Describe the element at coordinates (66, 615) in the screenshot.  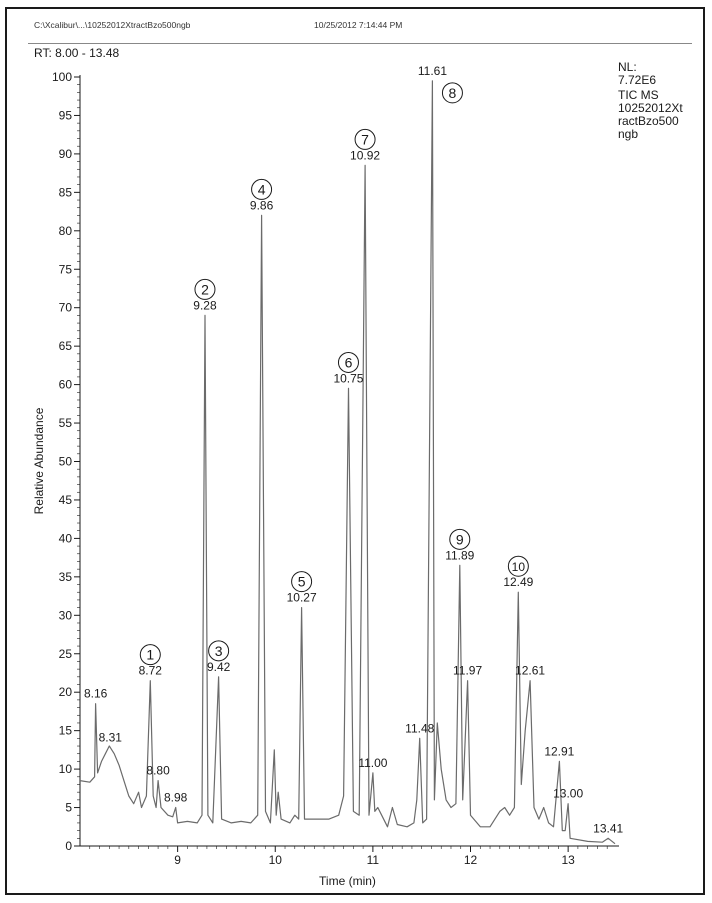
I see `y-tick-label: 30` at that location.